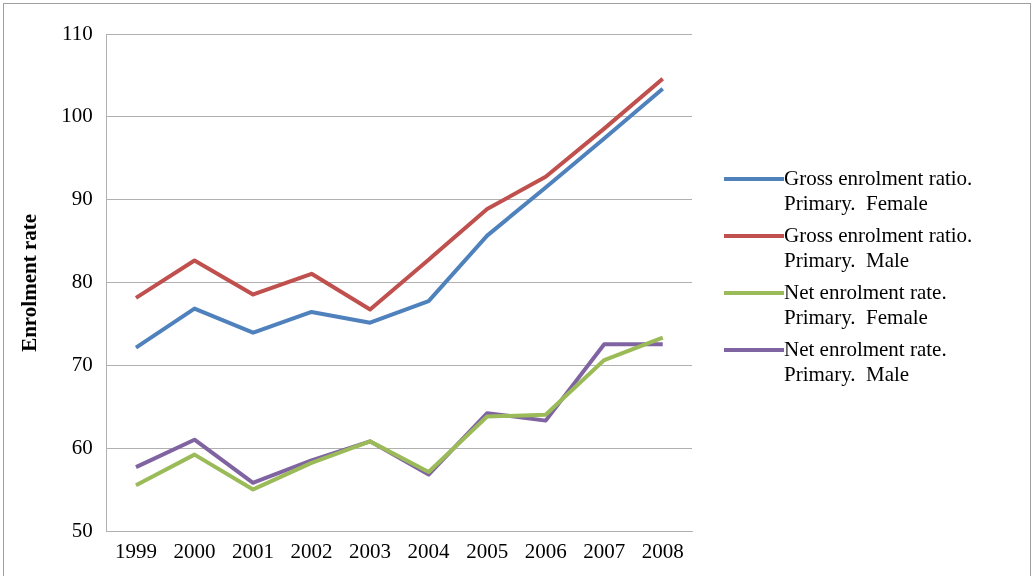 This screenshot has height=576, width=1034. Describe the element at coordinates (253, 550) in the screenshot. I see `x-tick-label: 2001` at that location.